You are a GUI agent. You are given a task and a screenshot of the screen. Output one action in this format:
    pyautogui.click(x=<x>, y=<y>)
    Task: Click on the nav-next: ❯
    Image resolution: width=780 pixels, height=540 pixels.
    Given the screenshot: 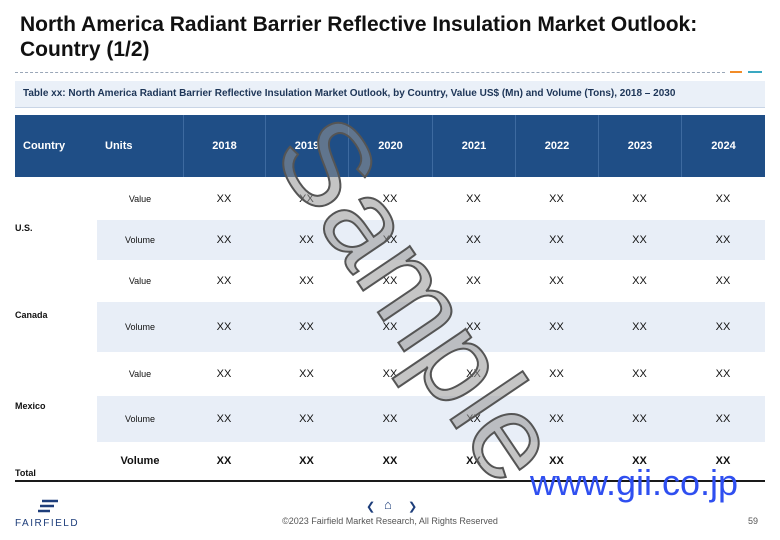 What is the action you would take?
    pyautogui.click(x=413, y=507)
    